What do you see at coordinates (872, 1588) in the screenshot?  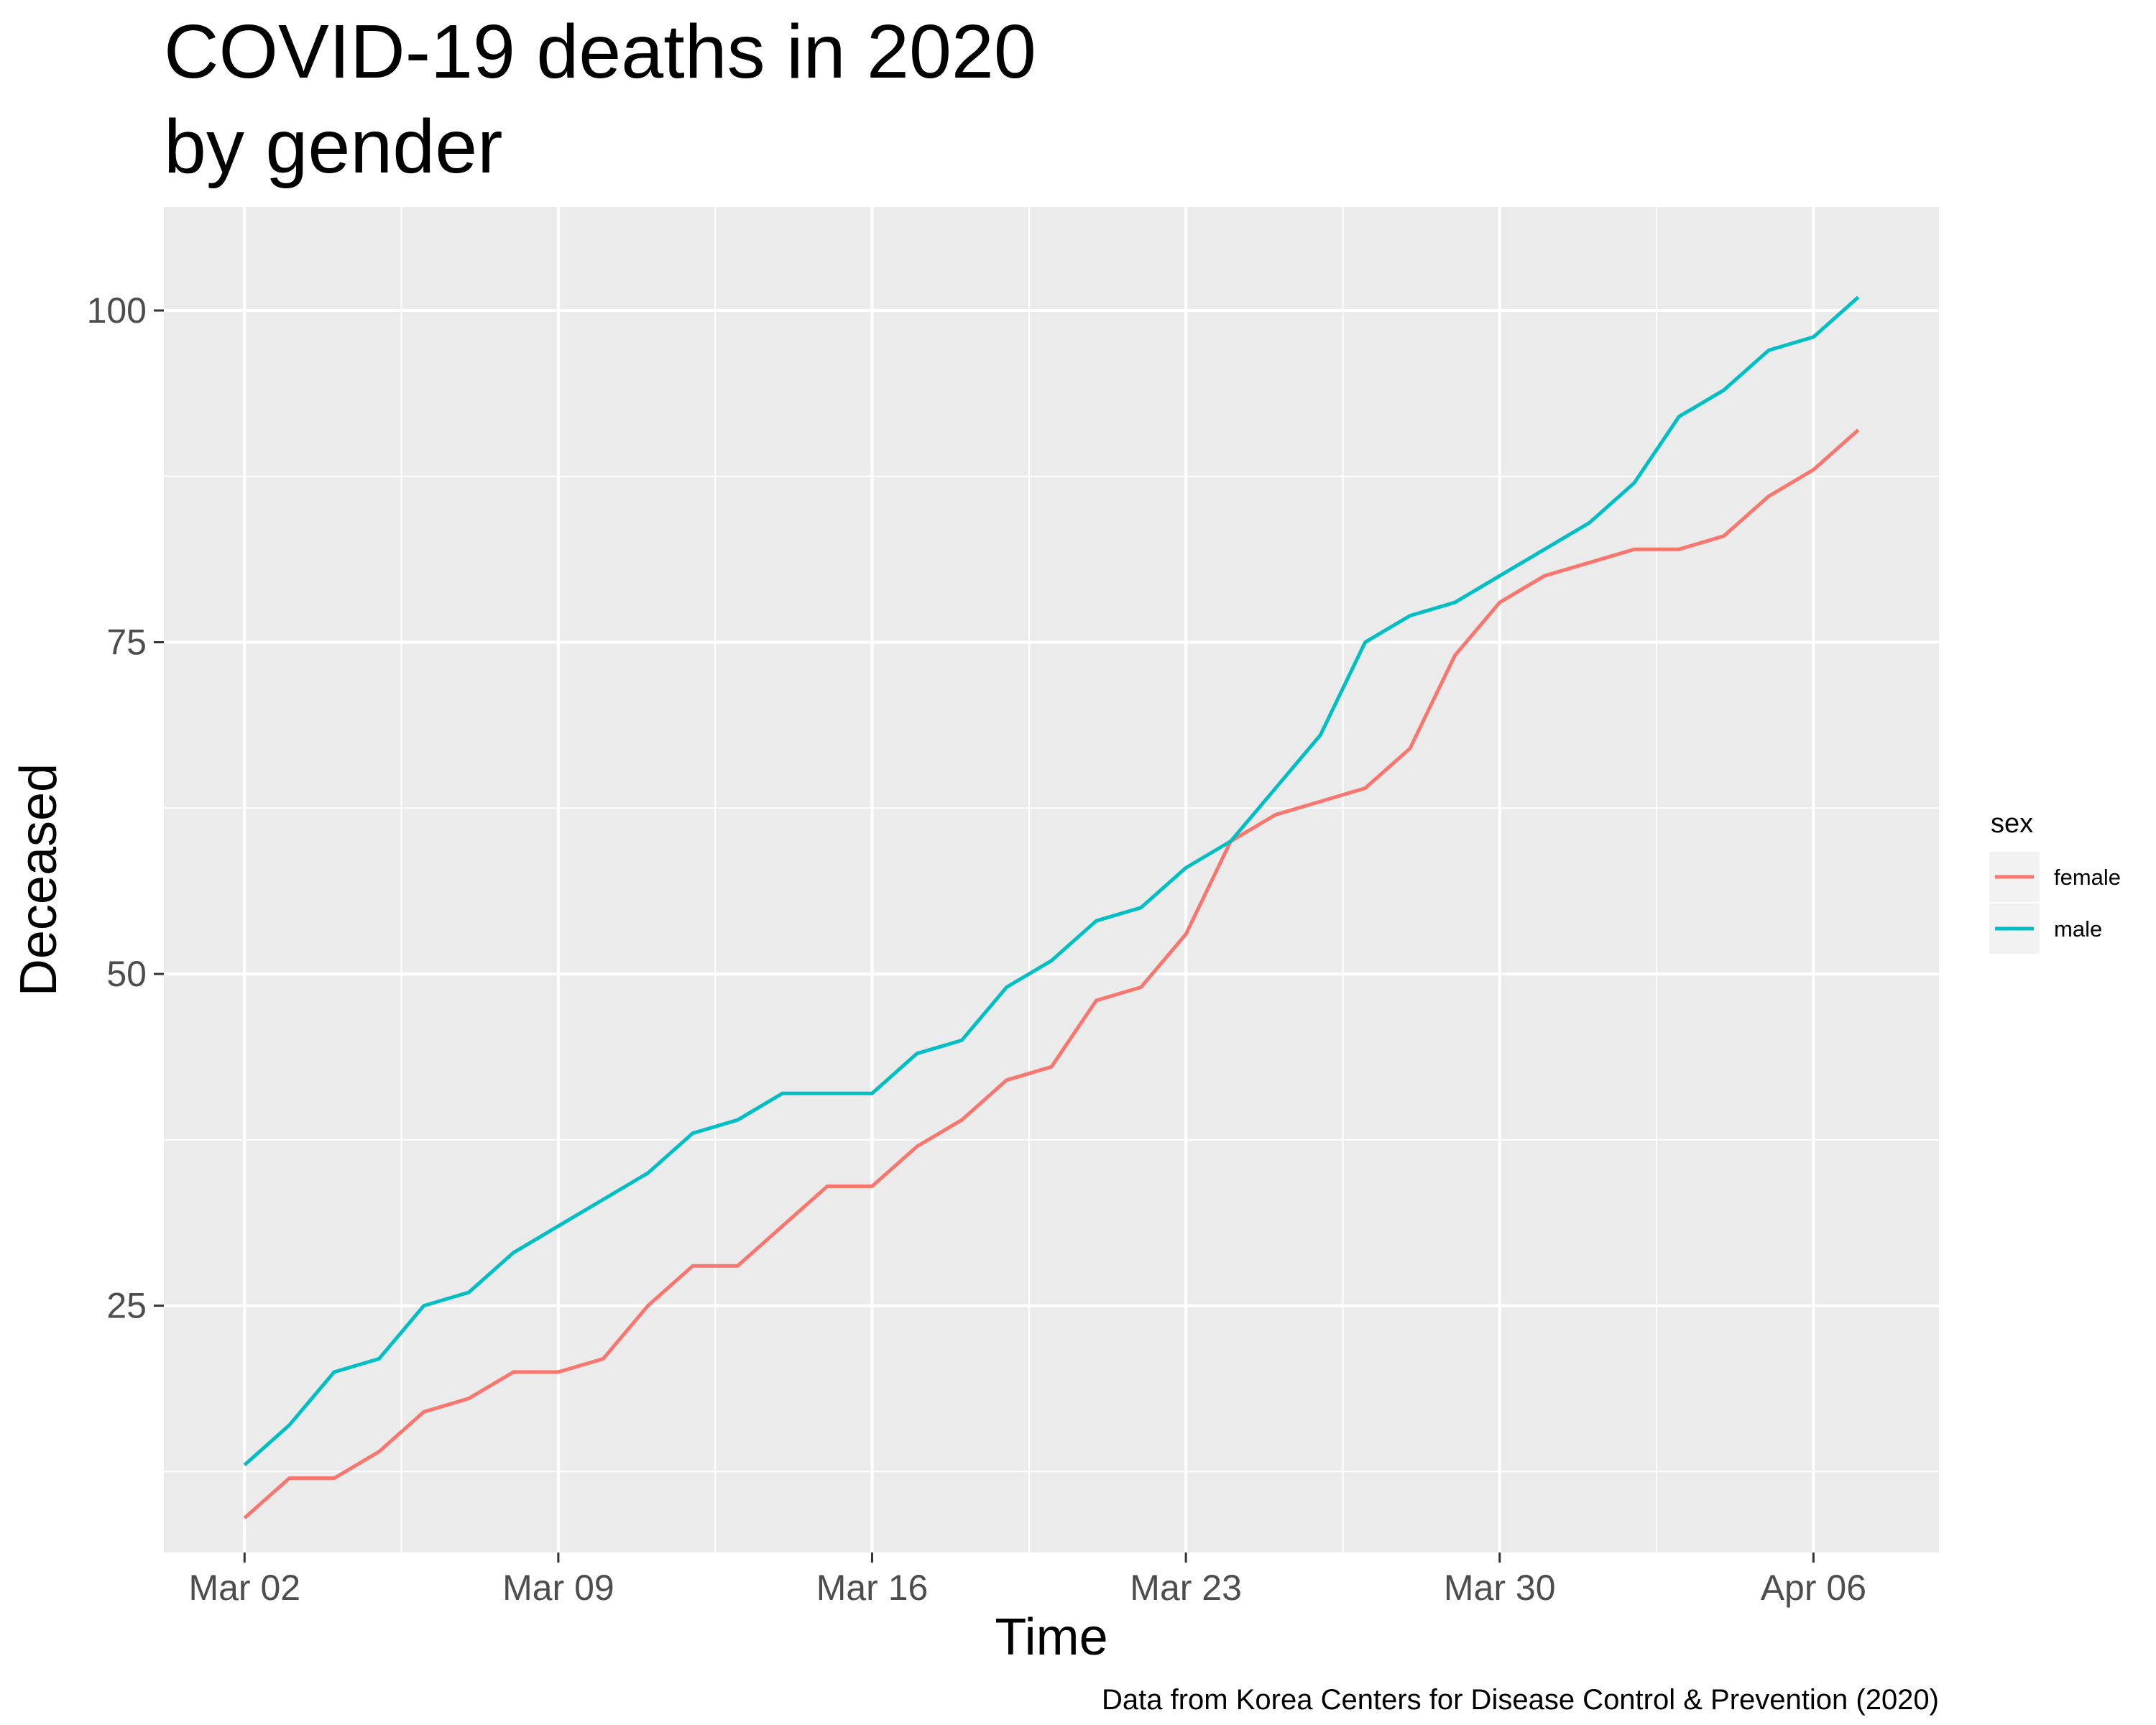 I see `x-tick-label: Mar 16` at bounding box center [872, 1588].